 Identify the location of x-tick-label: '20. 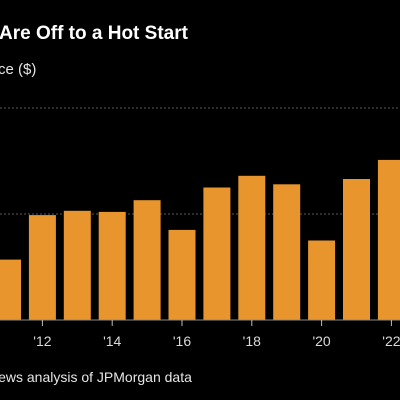
(321, 341).